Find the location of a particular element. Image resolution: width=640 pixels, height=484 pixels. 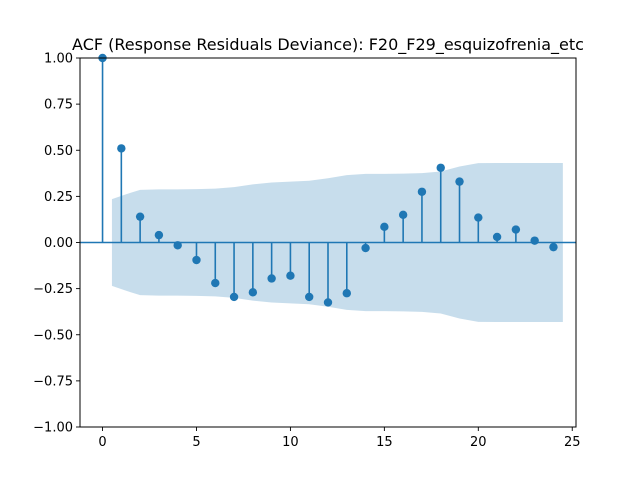

y-tick-label: 1.00 is located at coordinates (58, 59).